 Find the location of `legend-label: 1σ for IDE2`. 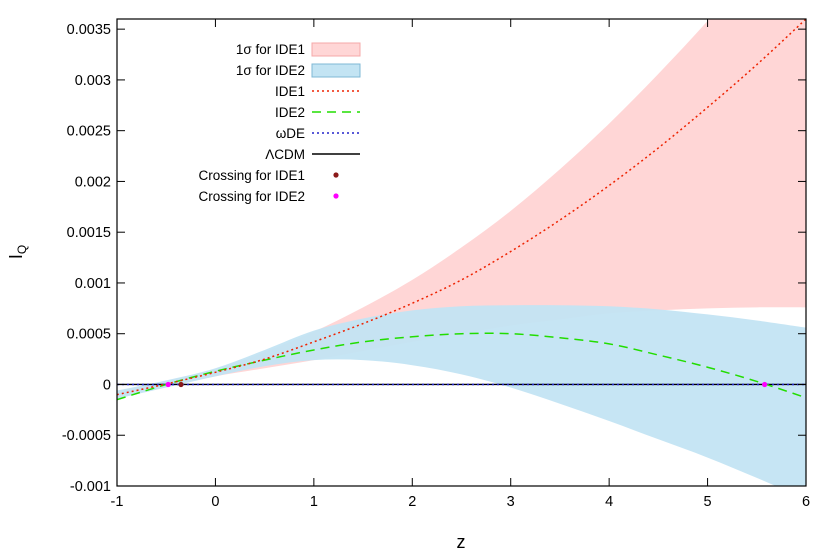

legend-label: 1σ for IDE2 is located at coordinates (270, 70).